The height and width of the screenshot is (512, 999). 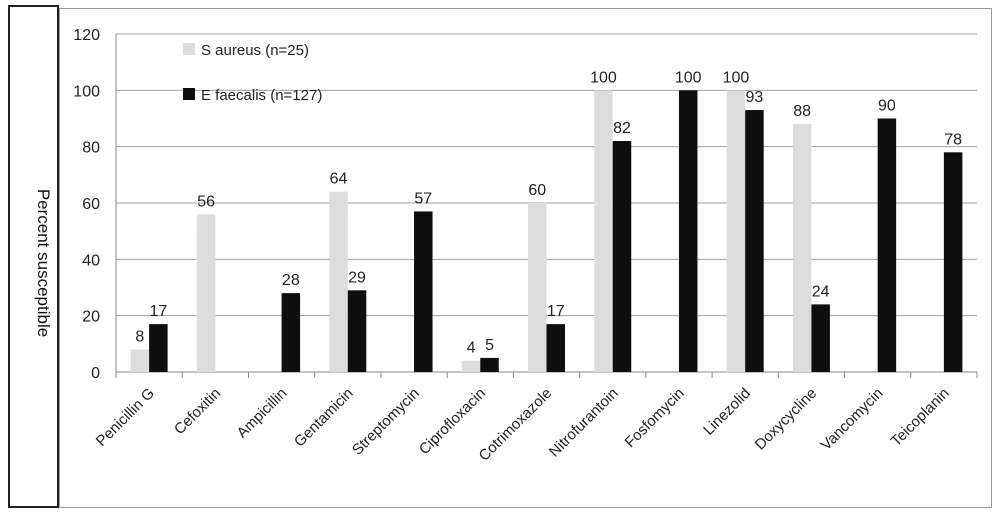 What do you see at coordinates (755, 97) in the screenshot?
I see `data-label: 93` at bounding box center [755, 97].